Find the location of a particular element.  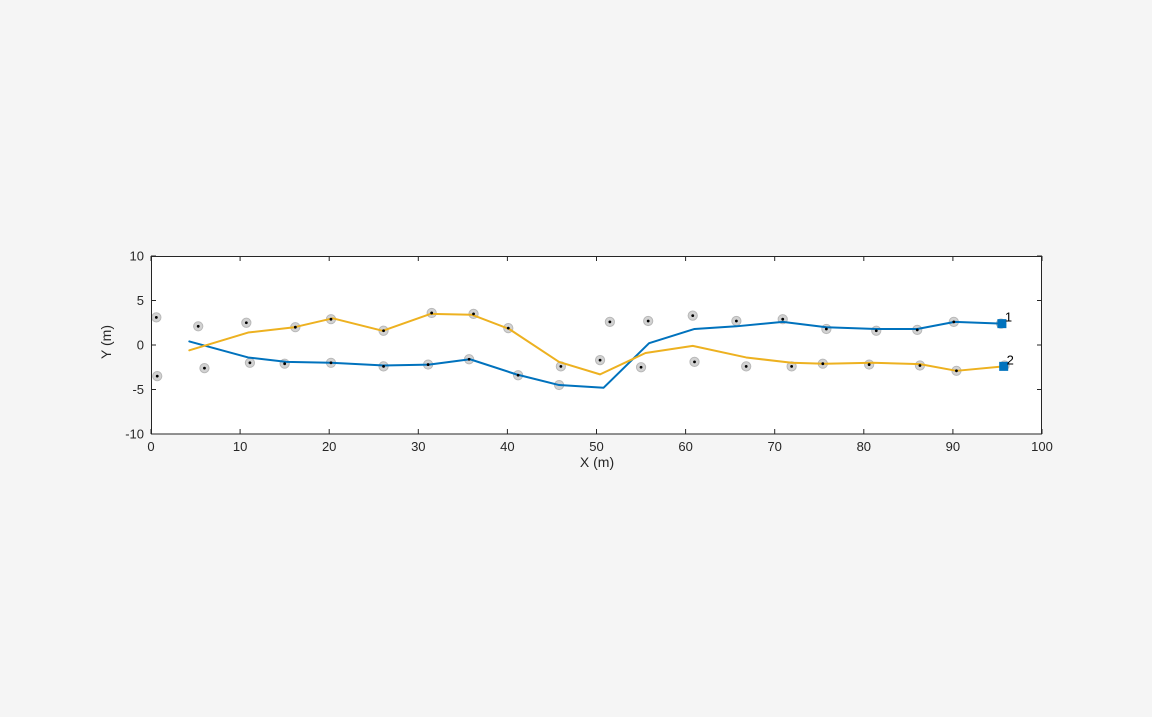

x-tick-label: 100 is located at coordinates (1042, 446).